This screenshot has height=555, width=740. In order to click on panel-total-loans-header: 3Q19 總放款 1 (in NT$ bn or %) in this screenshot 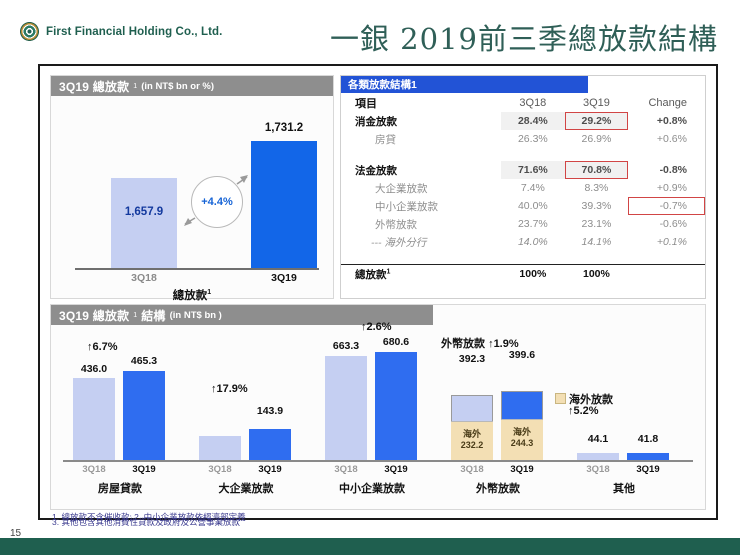, I will do `click(192, 86)`.